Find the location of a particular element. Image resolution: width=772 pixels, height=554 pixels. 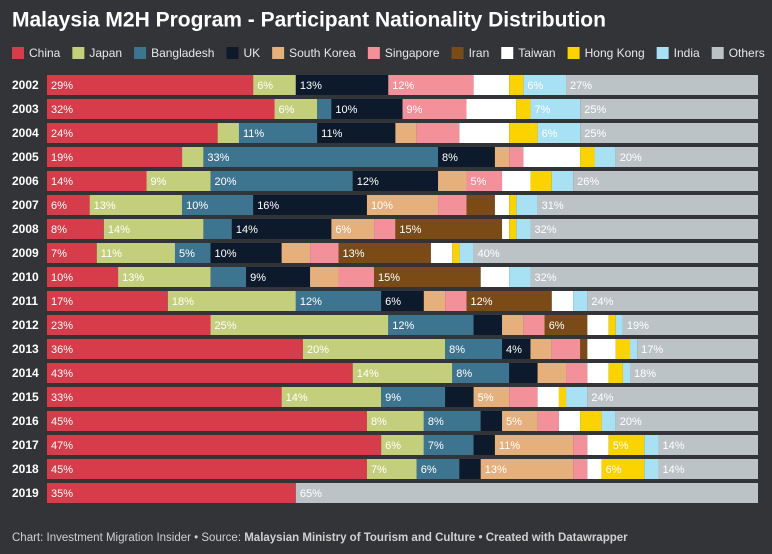

data-label: 23% is located at coordinates (62, 326).